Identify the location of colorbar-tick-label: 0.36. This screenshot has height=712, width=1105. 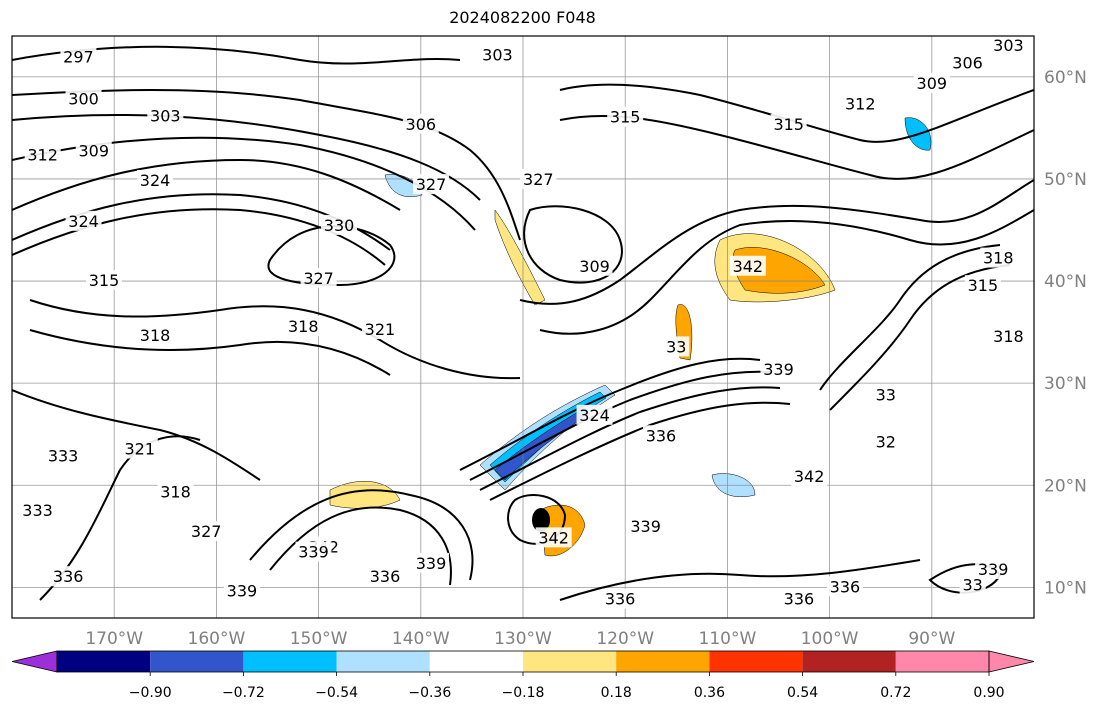
(709, 693).